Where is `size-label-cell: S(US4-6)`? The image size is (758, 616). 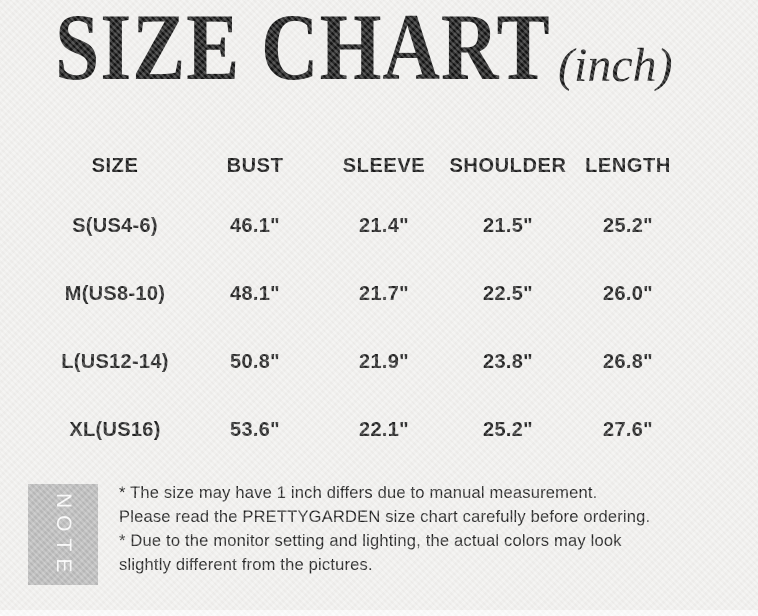 size-label-cell: S(US4-6) is located at coordinates (115, 225).